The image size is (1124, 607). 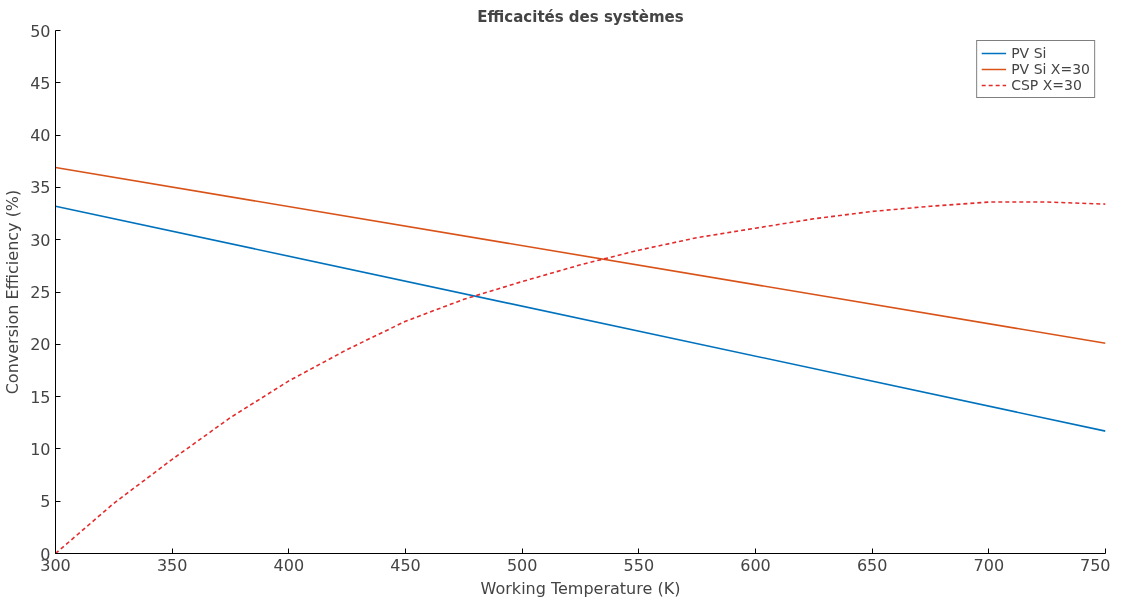 I want to click on y-tick-label: 40, so click(x=40, y=136).